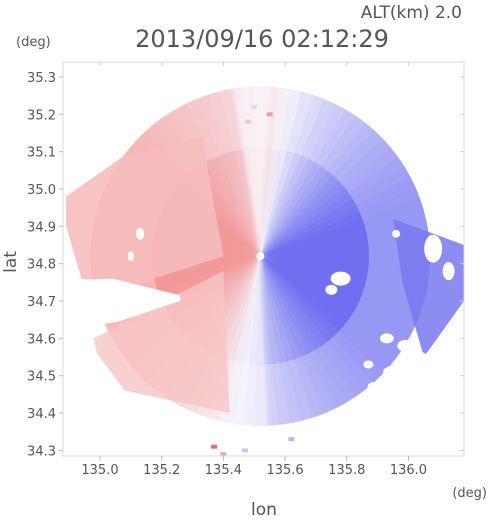  Describe the element at coordinates (411, 13) in the screenshot. I see `altitude-label: ALT(km) 2.0` at that location.